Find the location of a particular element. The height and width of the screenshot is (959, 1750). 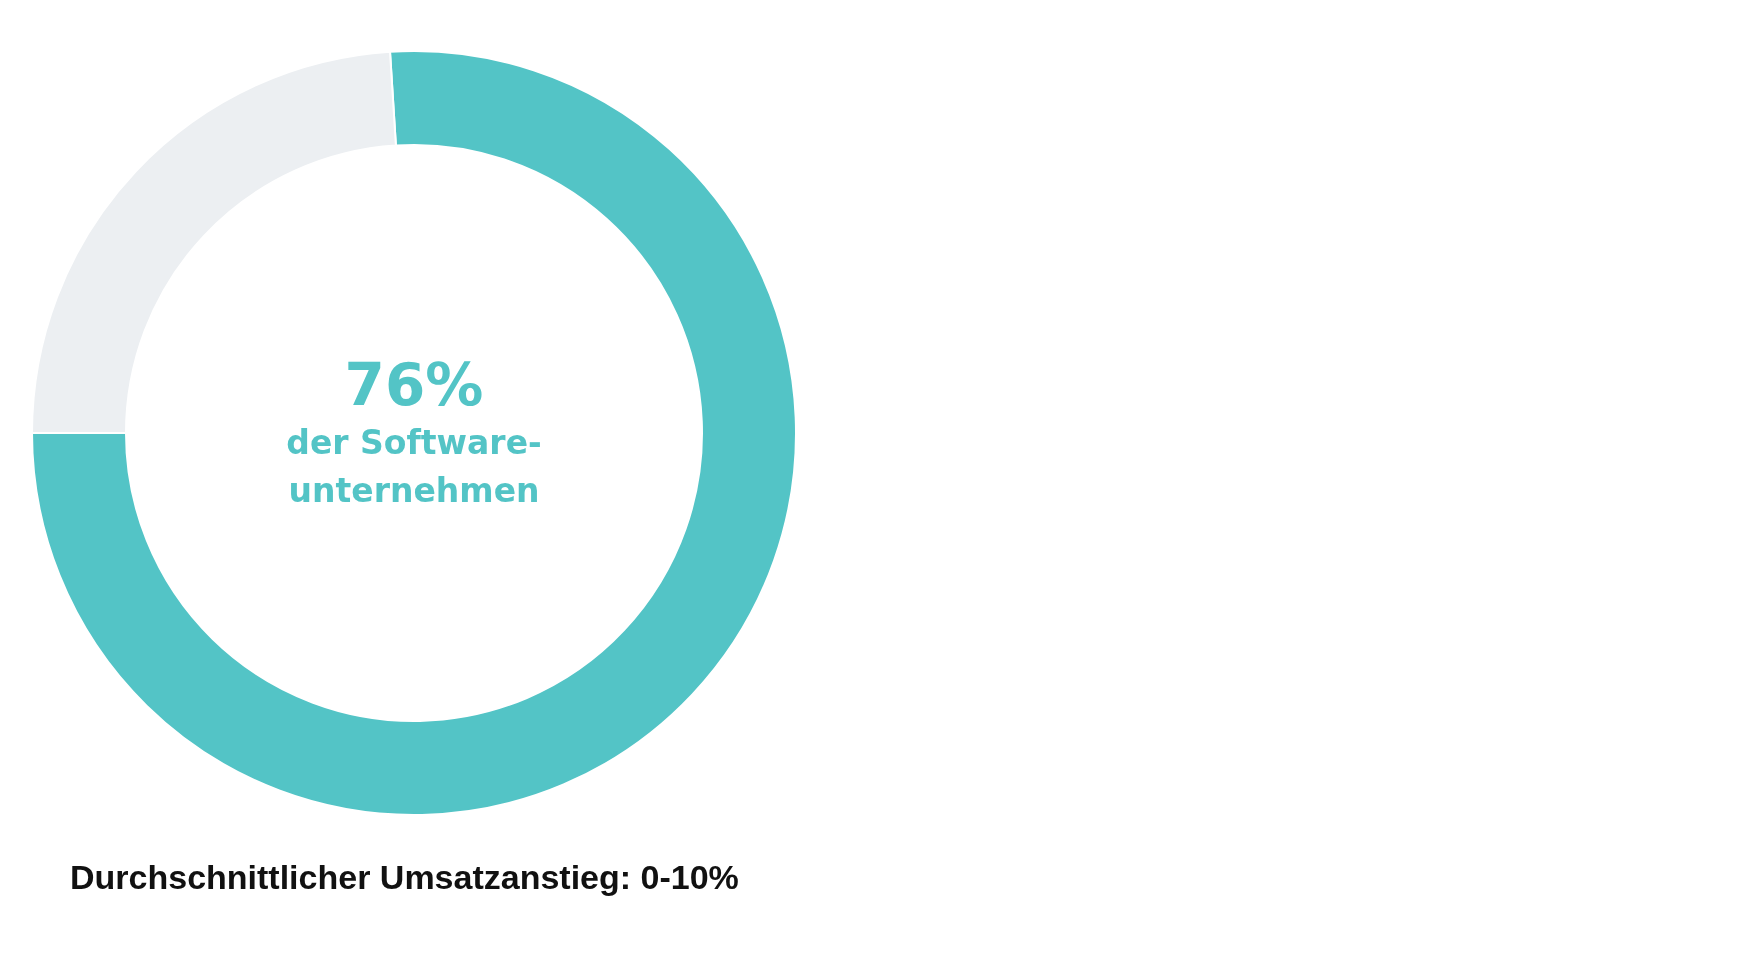

text: Durchschnittlicher Umsatzanstieg: 0-10% is located at coordinates (404, 877).